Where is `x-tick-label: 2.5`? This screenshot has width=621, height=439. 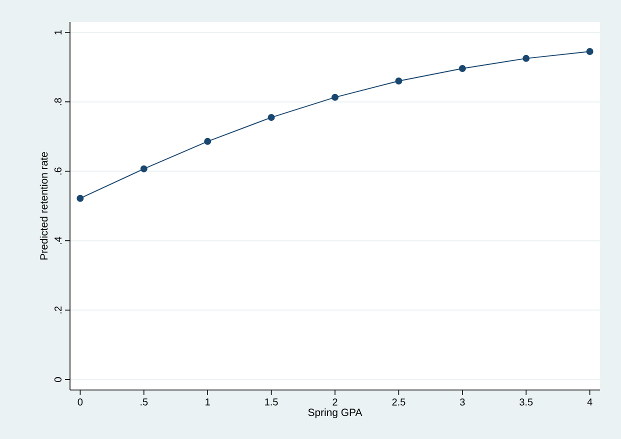
x-tick-label: 2.5 is located at coordinates (399, 402).